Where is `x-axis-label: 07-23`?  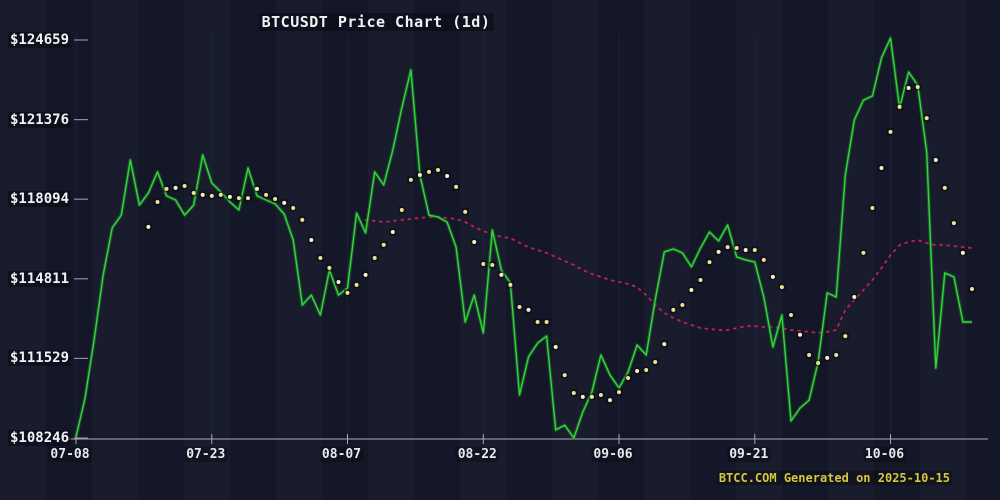
x-axis-label: 07-23 is located at coordinates (206, 454).